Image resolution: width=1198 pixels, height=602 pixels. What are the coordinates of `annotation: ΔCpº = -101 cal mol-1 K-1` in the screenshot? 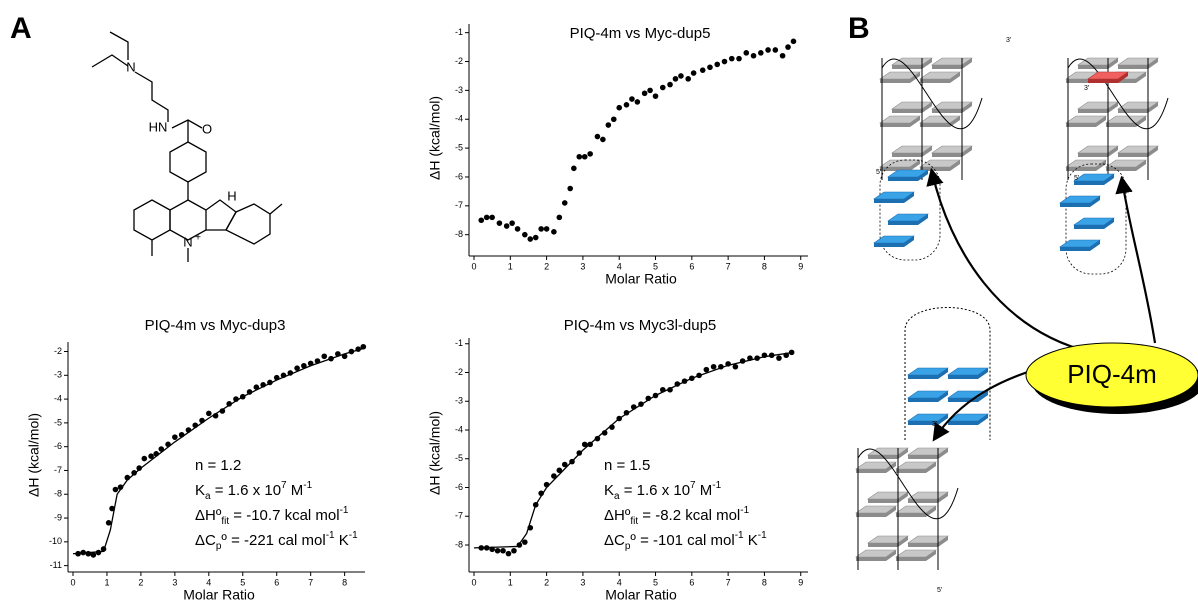 It's located at (685, 541).